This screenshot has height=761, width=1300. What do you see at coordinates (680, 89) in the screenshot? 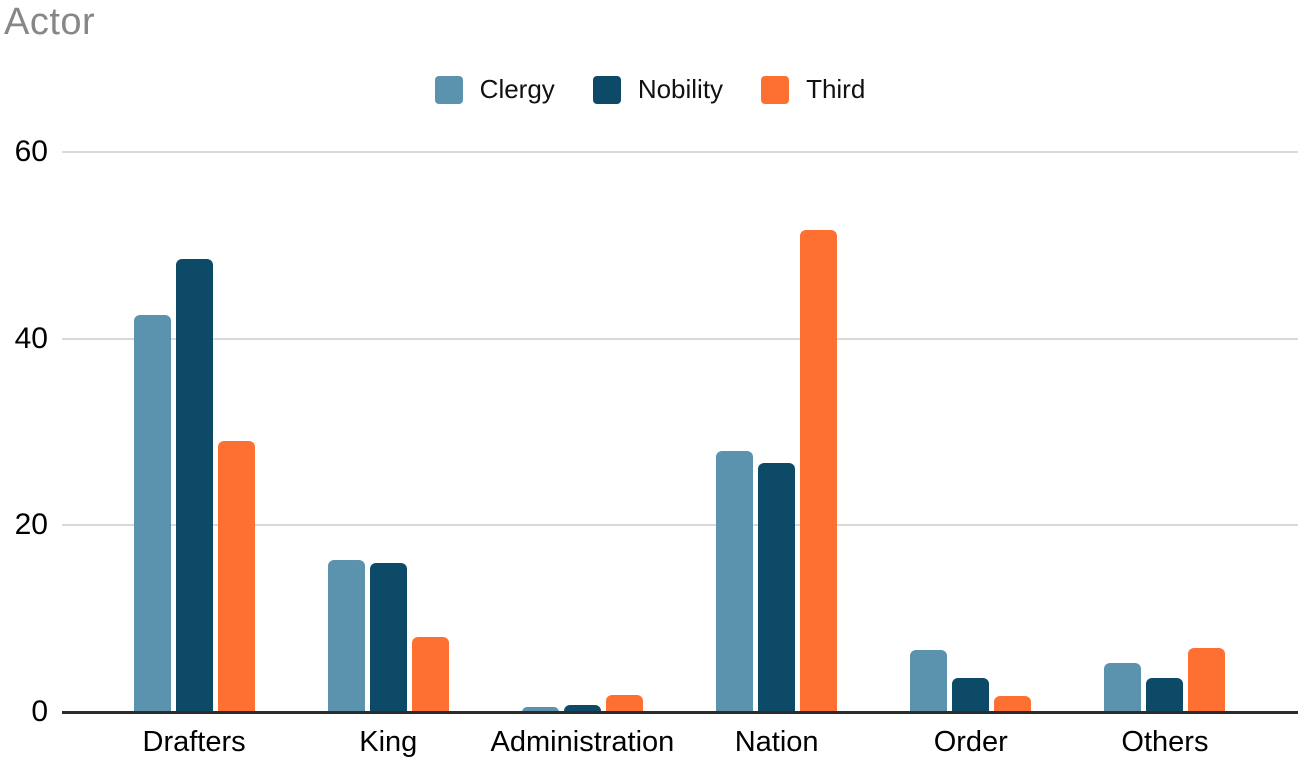
I see `legend-label: Nobility` at bounding box center [680, 89].